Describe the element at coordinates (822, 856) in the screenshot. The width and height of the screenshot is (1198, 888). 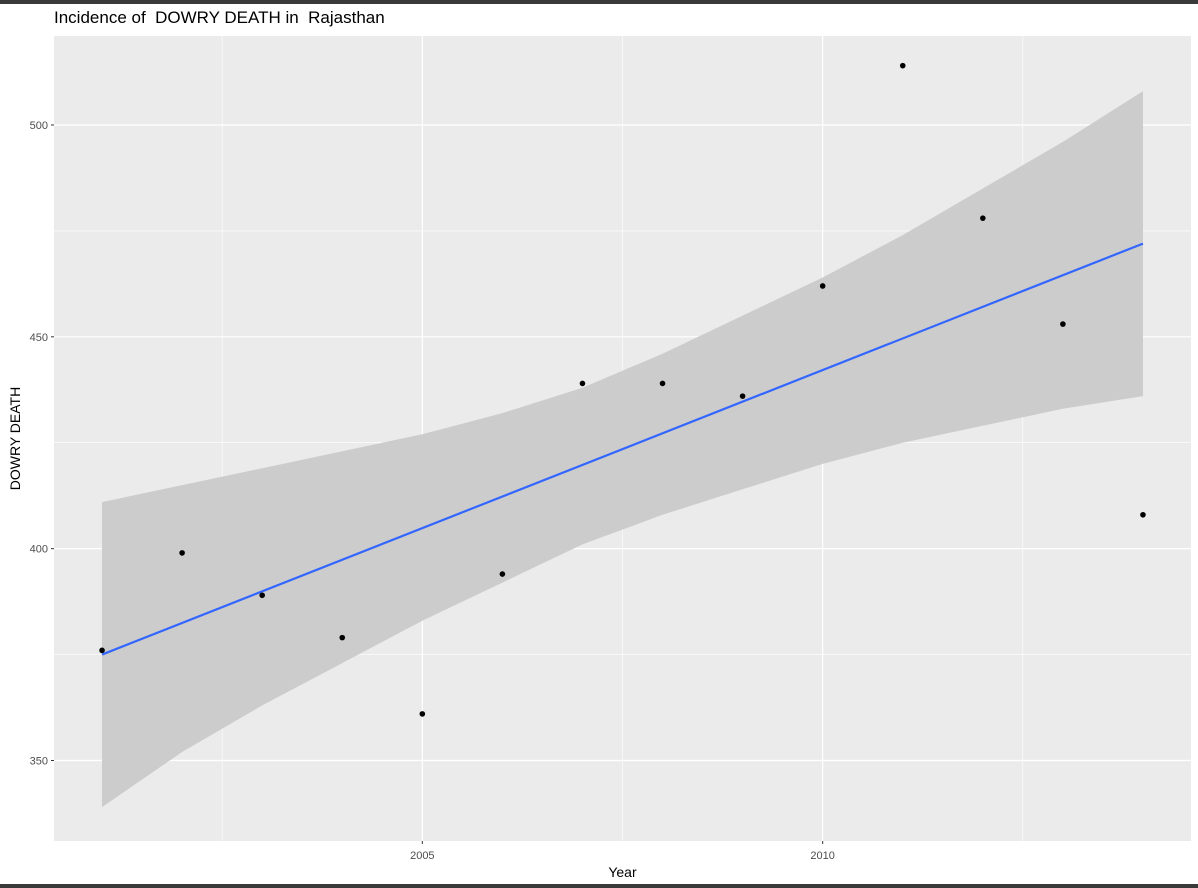
I see `x-tick-label: 2010` at that location.